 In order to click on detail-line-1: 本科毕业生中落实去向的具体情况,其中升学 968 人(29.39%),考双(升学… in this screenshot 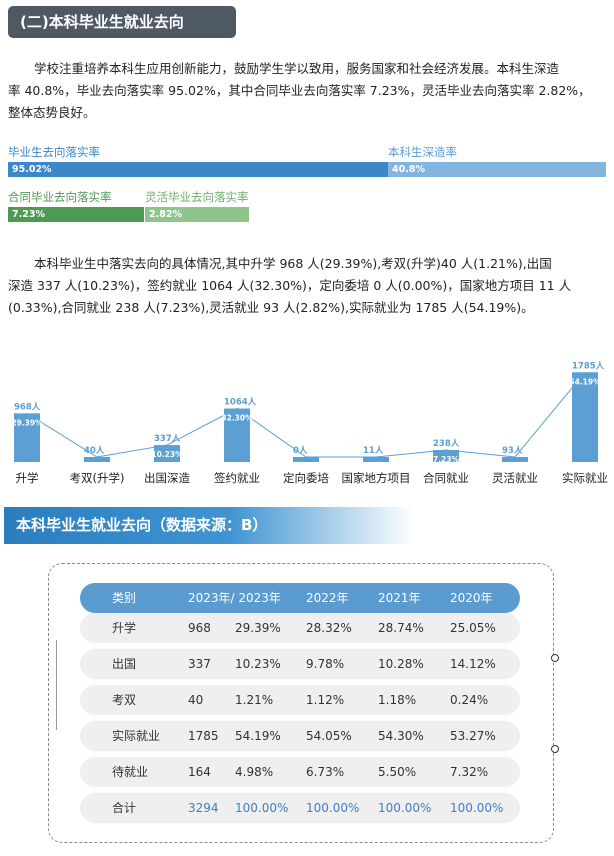, I will do `click(293, 263)`.